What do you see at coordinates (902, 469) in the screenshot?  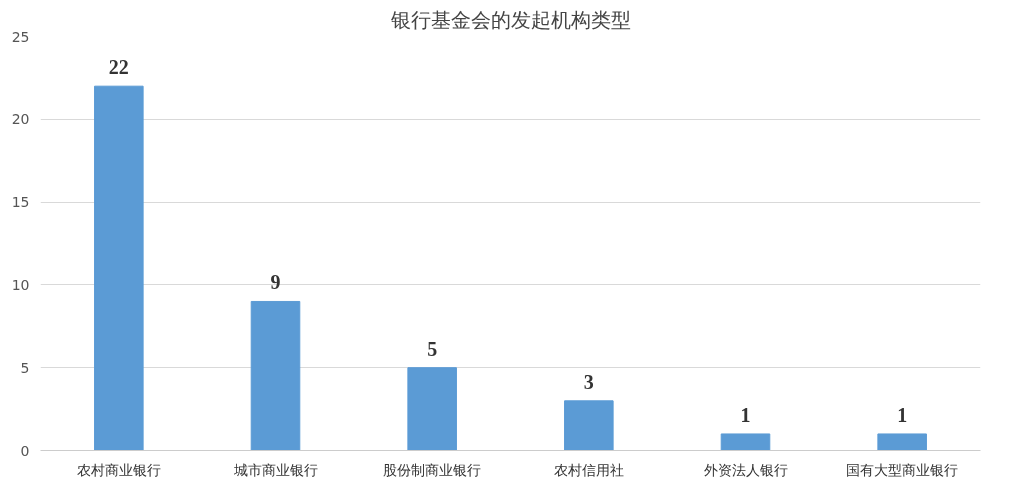 I see `x-tick-label: 国有大型商业银行` at bounding box center [902, 469].